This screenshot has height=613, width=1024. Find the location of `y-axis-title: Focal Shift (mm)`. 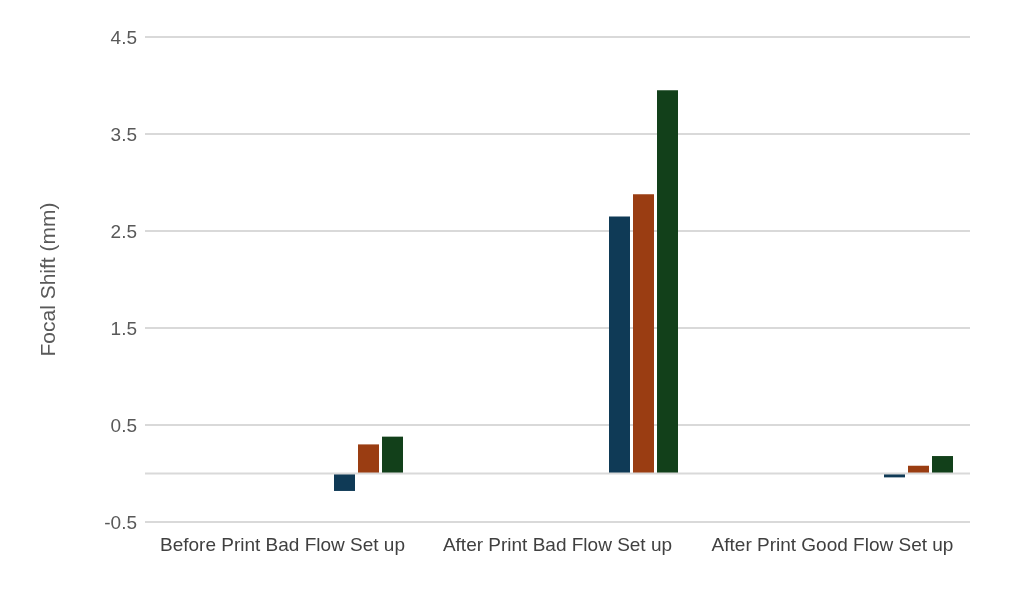

y-axis-title: Focal Shift (mm) is located at coordinates (48, 279).